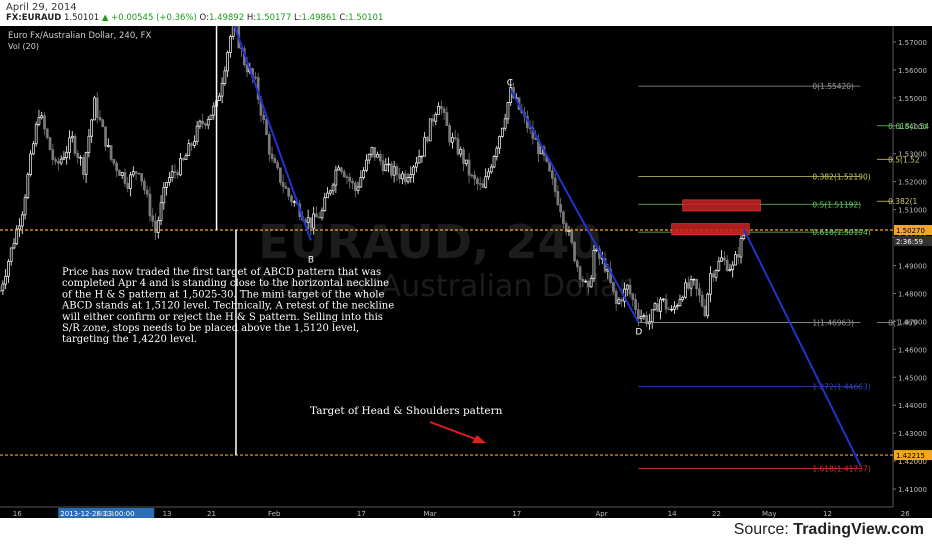 This screenshot has width=932, height=550. Describe the element at coordinates (574, 205) in the screenshot. I see `abcd-leg-cd` at that location.